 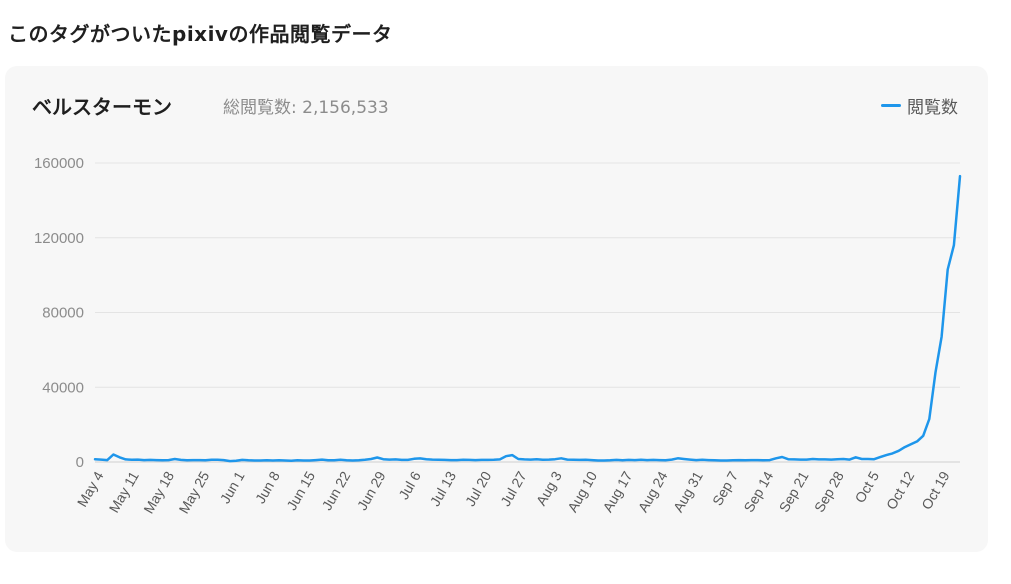 I want to click on y-tick-label: 160000, so click(x=59, y=163).